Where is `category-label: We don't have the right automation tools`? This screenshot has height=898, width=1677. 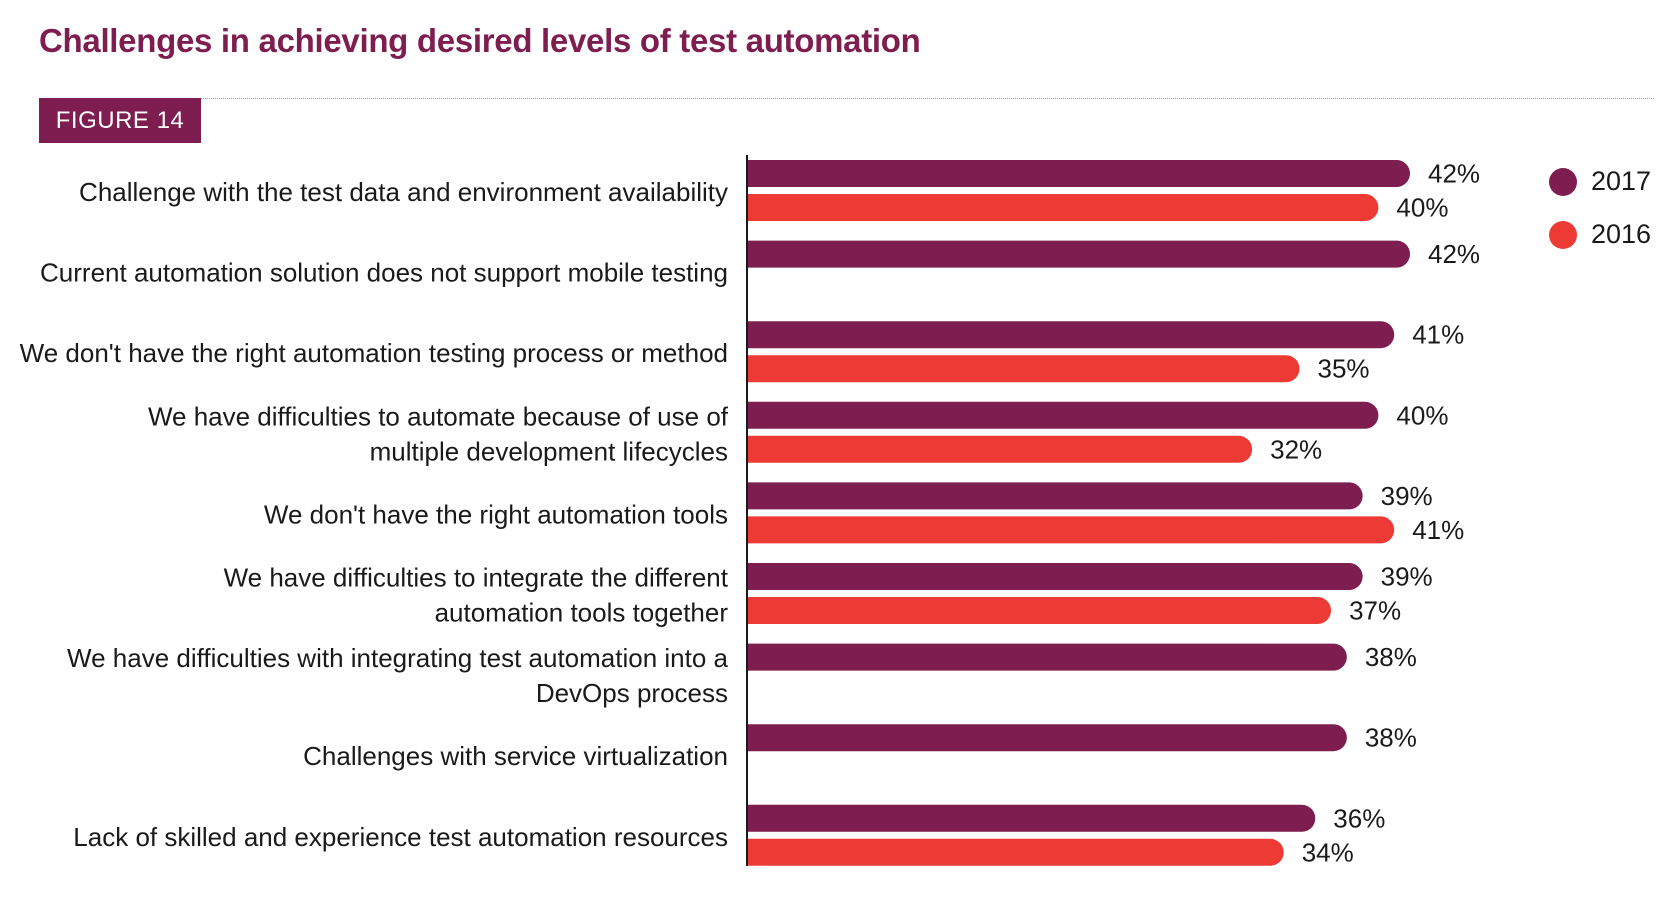
category-label: We don't have the right automation tools is located at coordinates (496, 514).